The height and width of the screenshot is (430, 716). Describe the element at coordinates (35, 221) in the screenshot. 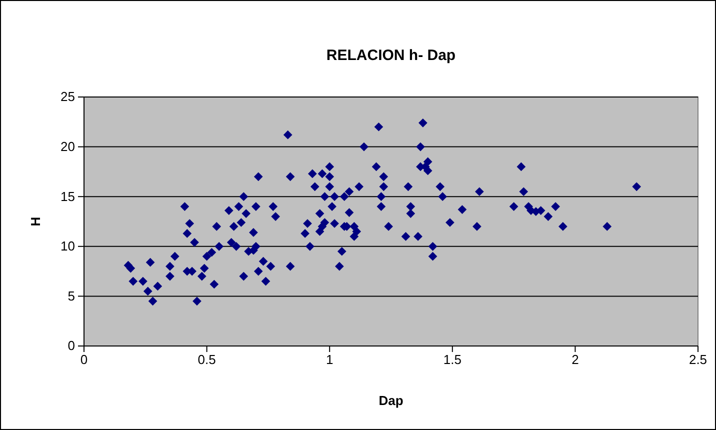

I see `y-axis-title: H` at that location.